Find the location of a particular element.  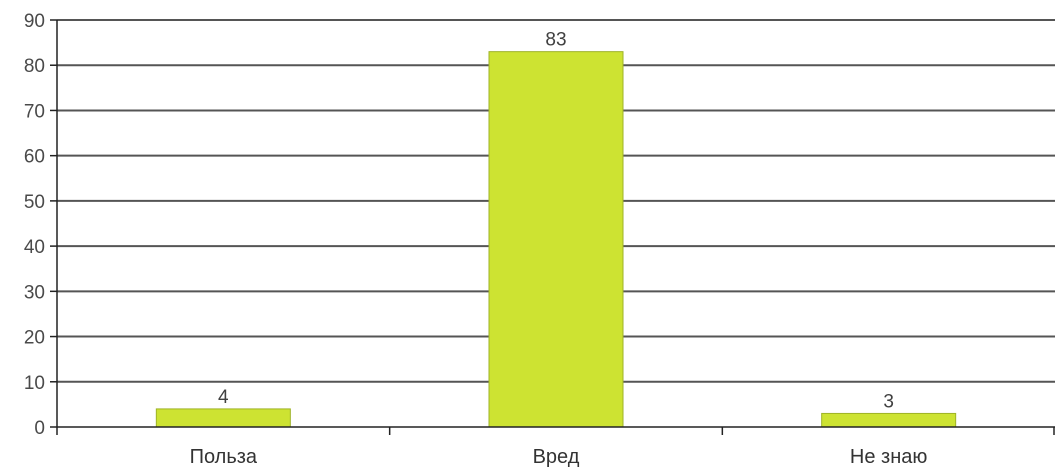

y-tick-label: 40 is located at coordinates (34, 247).